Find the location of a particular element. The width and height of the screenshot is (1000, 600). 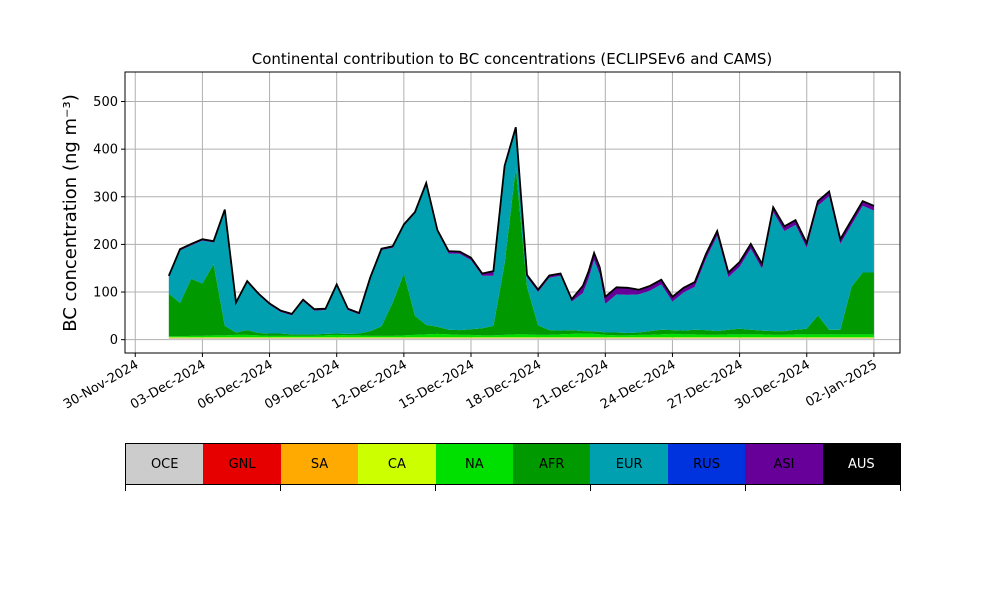

legend-item-sa: SA is located at coordinates (319, 464).